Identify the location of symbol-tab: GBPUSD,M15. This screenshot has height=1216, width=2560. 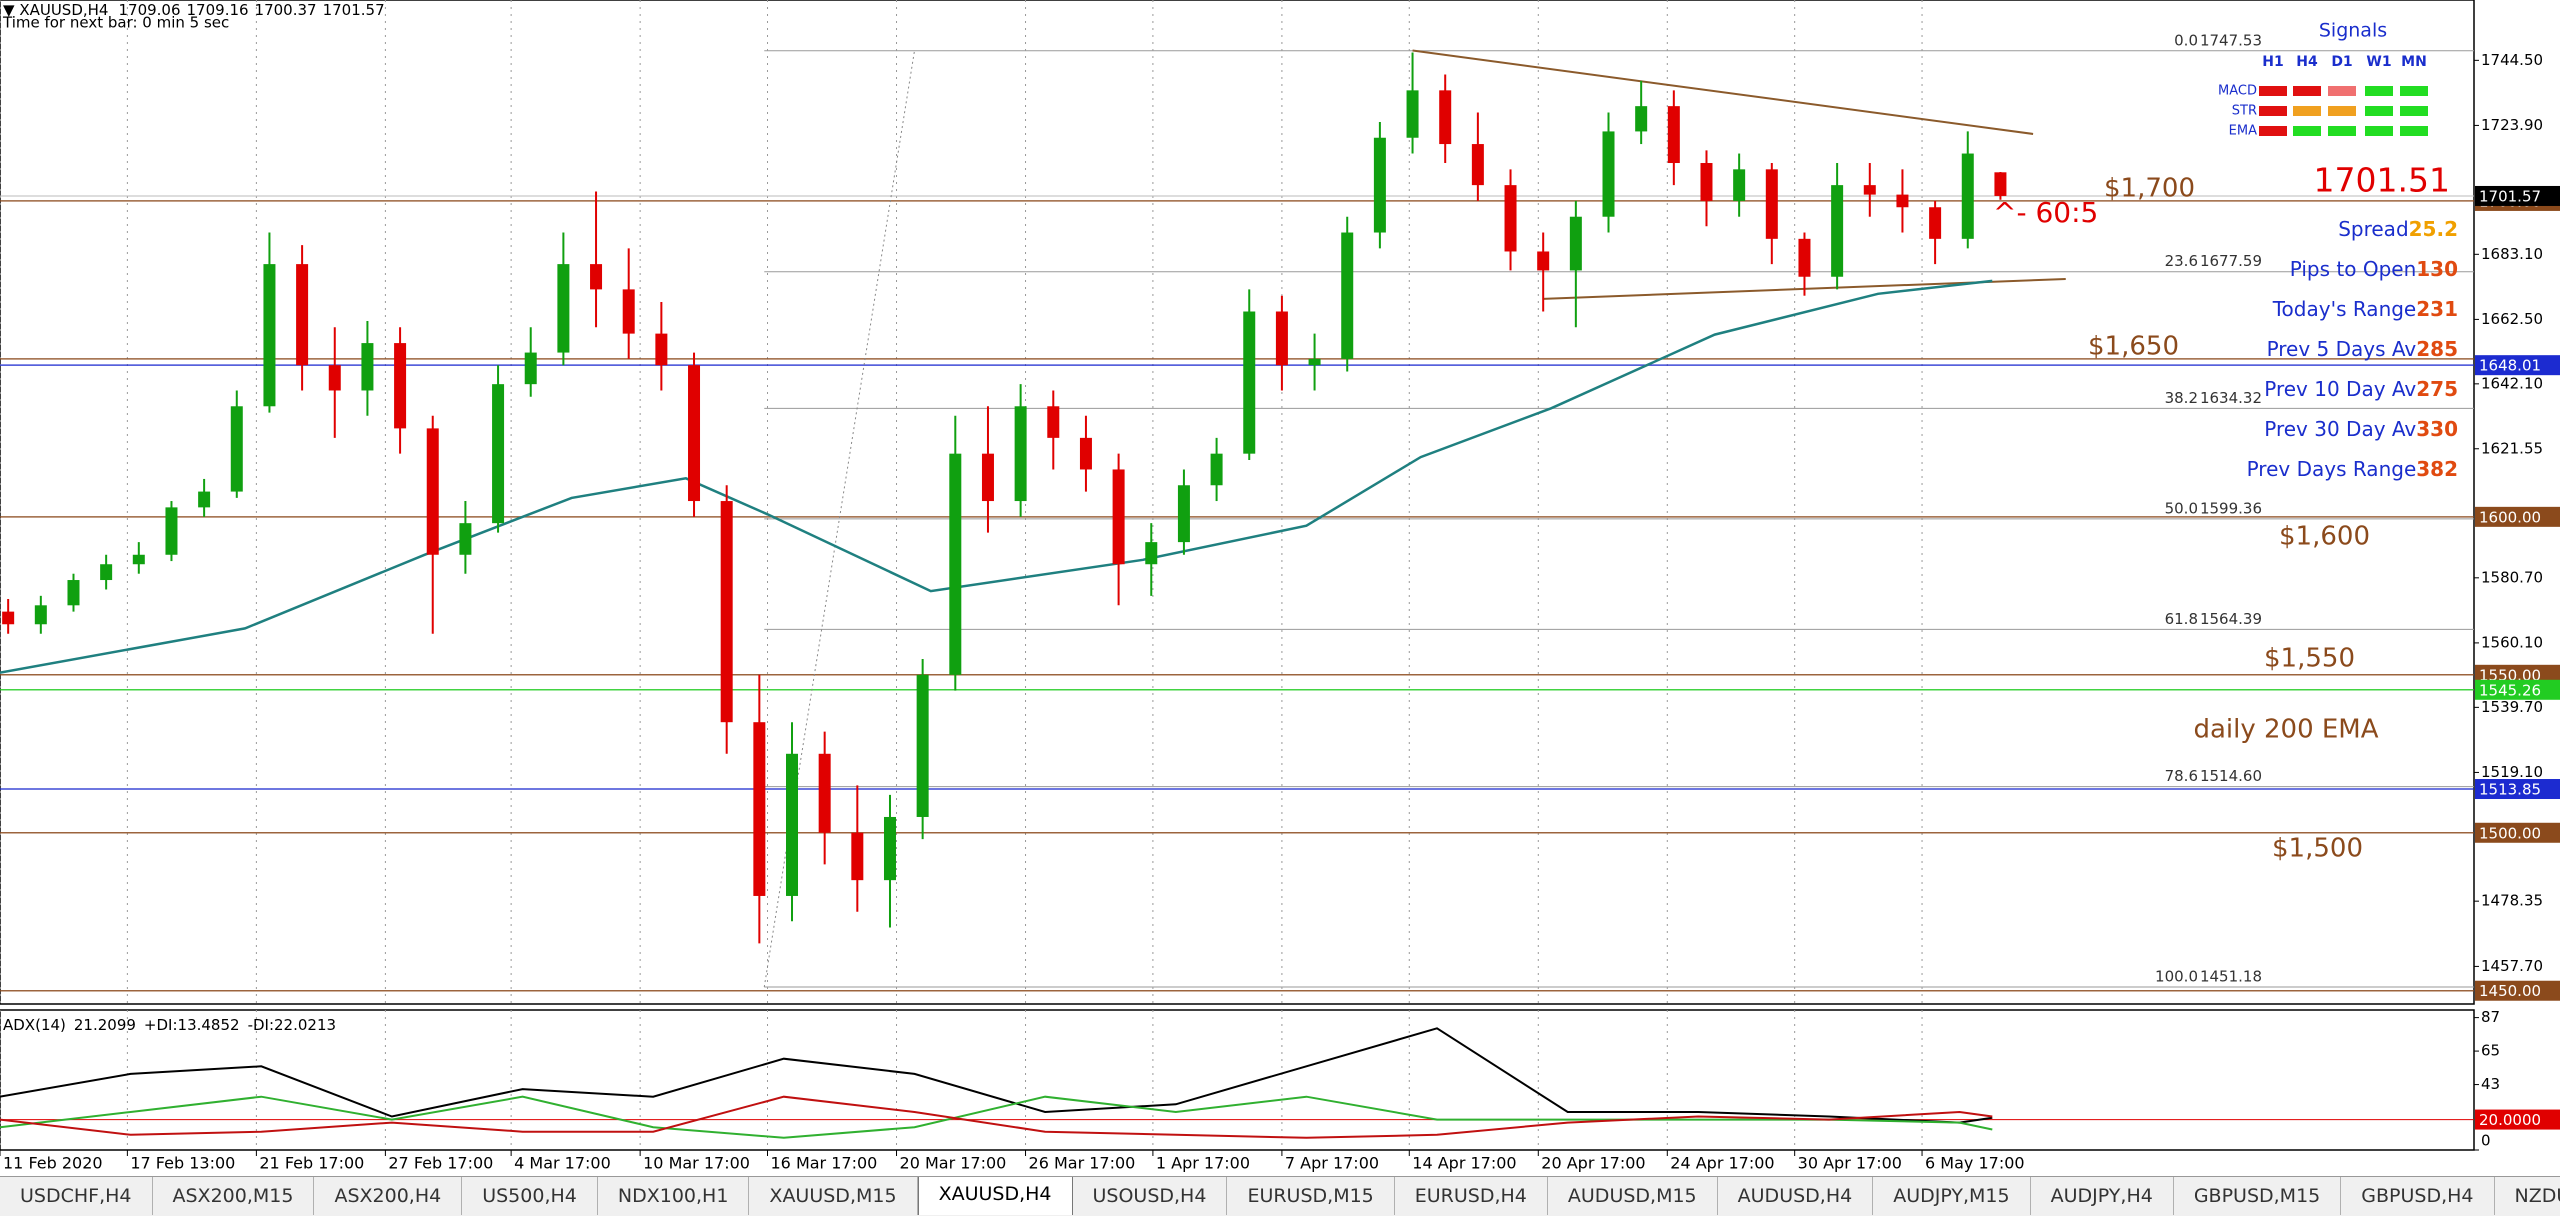
(2258, 1196).